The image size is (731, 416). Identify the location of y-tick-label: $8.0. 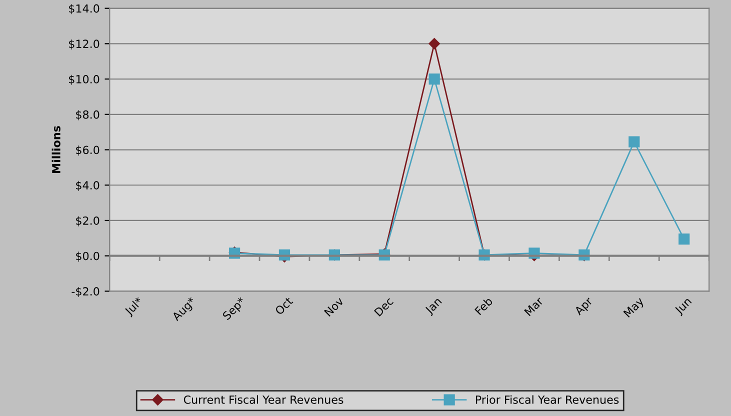
(88, 115).